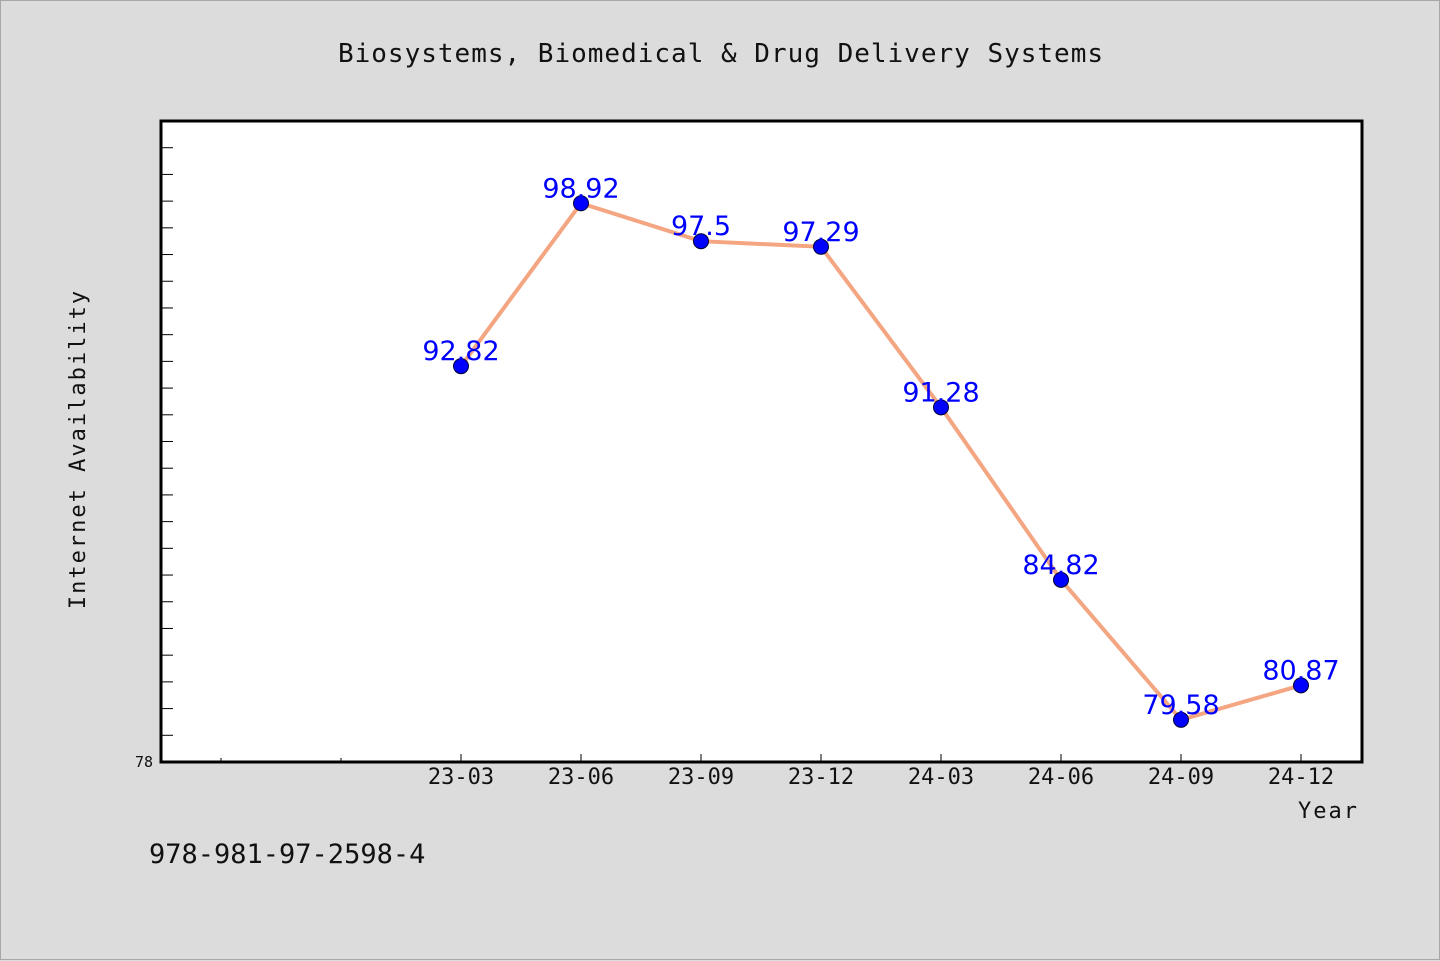 This screenshot has height=961, width=1440. What do you see at coordinates (821, 777) in the screenshot?
I see `x-tick-label: 23-12` at bounding box center [821, 777].